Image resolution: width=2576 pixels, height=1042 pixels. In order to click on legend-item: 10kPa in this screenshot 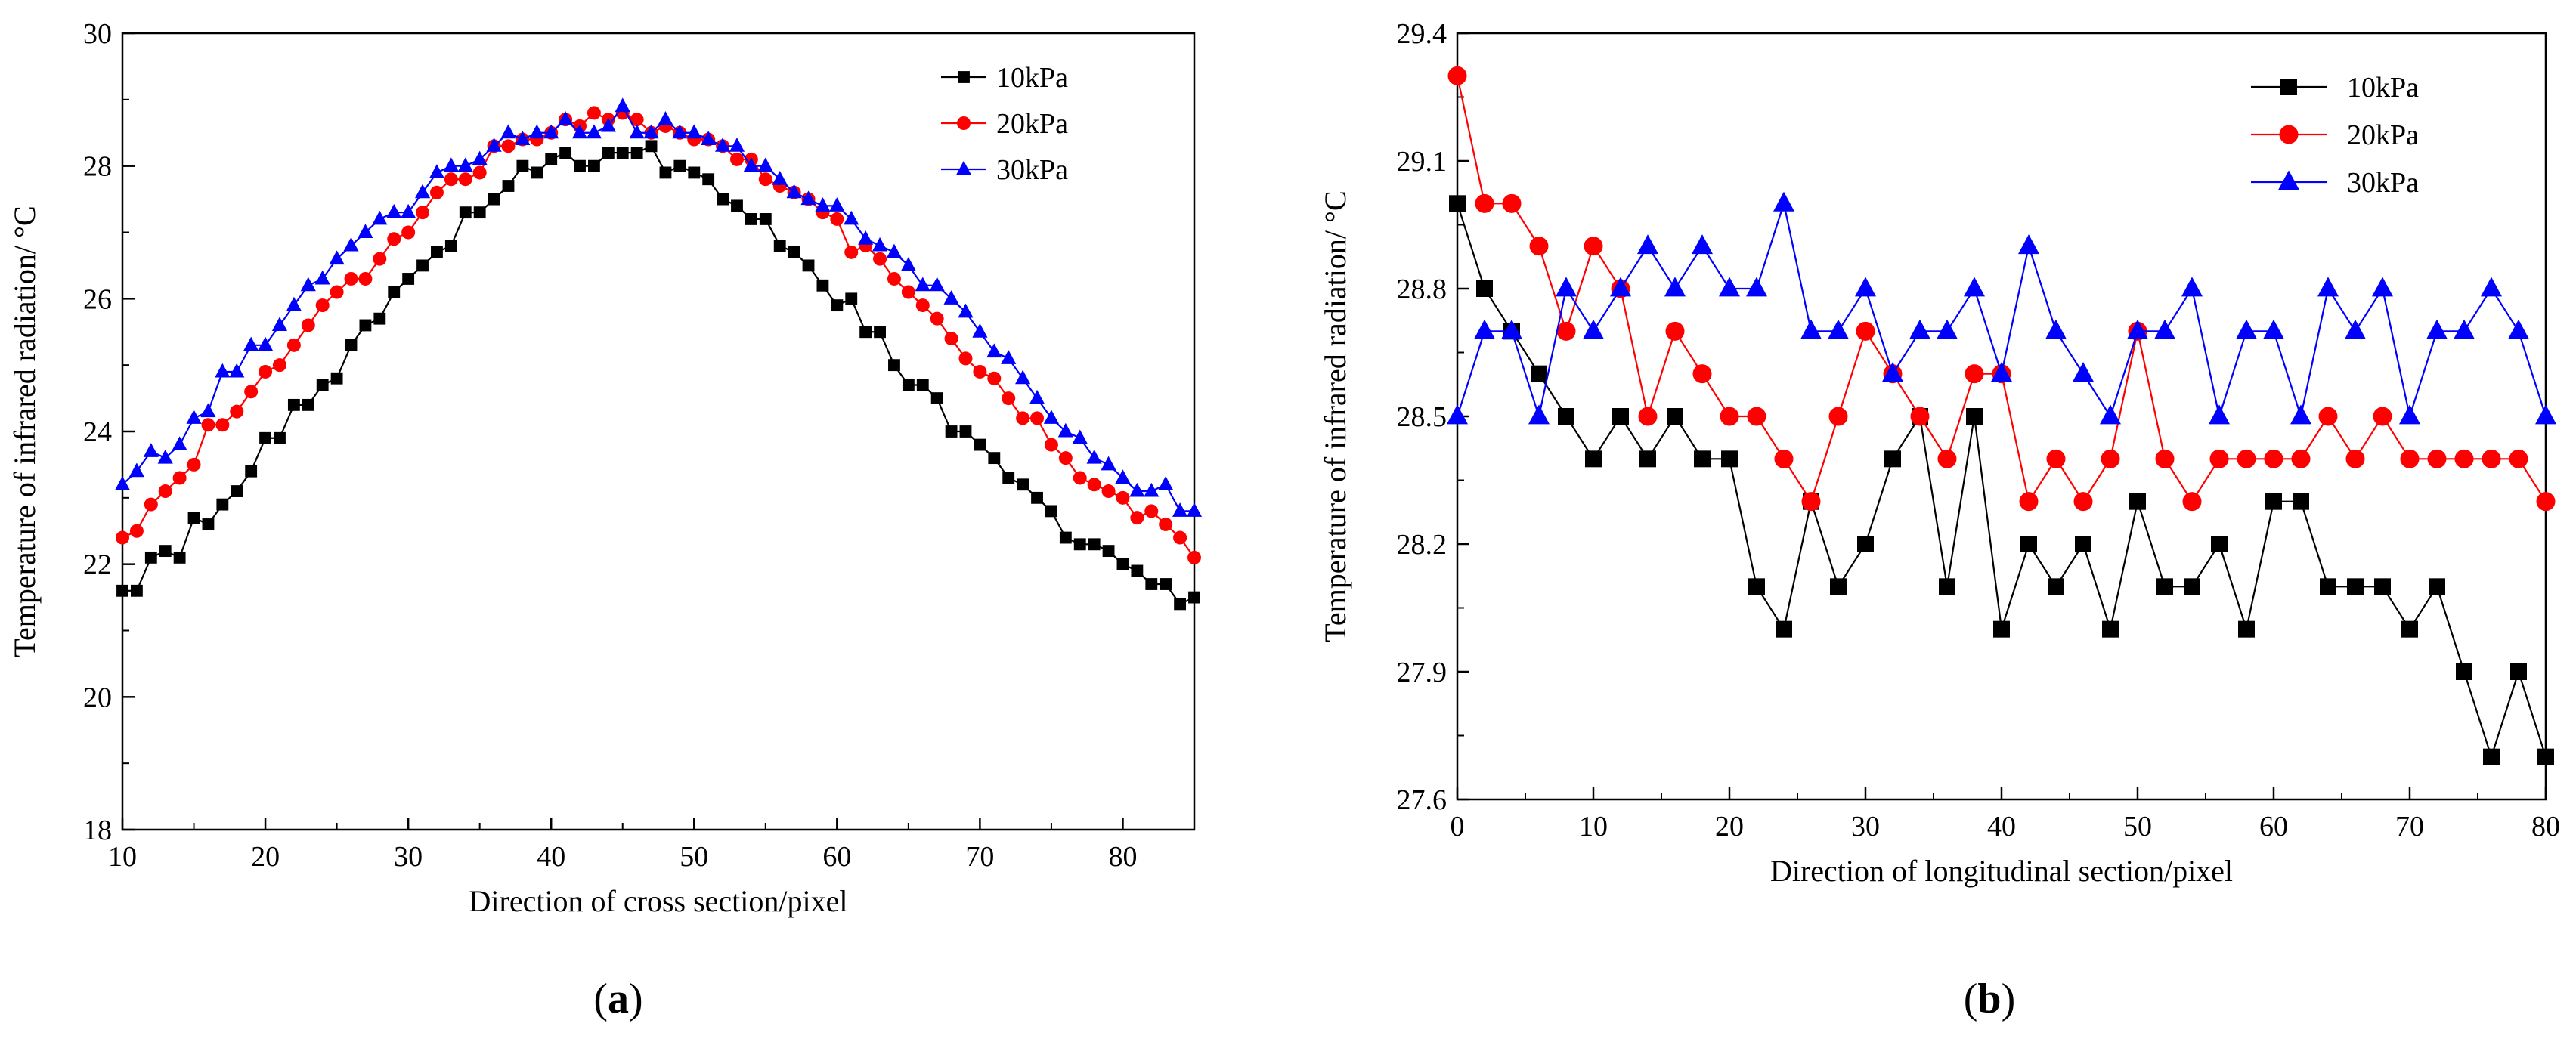, I will do `click(2335, 88)`.